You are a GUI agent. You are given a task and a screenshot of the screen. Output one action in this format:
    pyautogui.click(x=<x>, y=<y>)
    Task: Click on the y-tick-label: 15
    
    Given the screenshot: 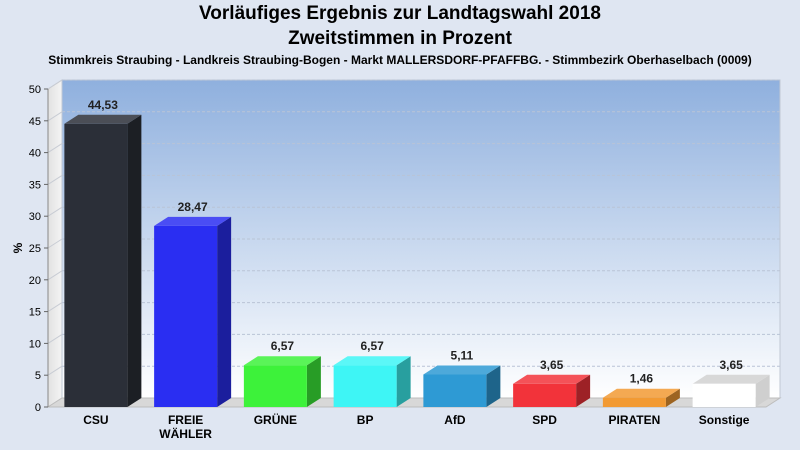 What is the action you would take?
    pyautogui.click(x=35, y=313)
    